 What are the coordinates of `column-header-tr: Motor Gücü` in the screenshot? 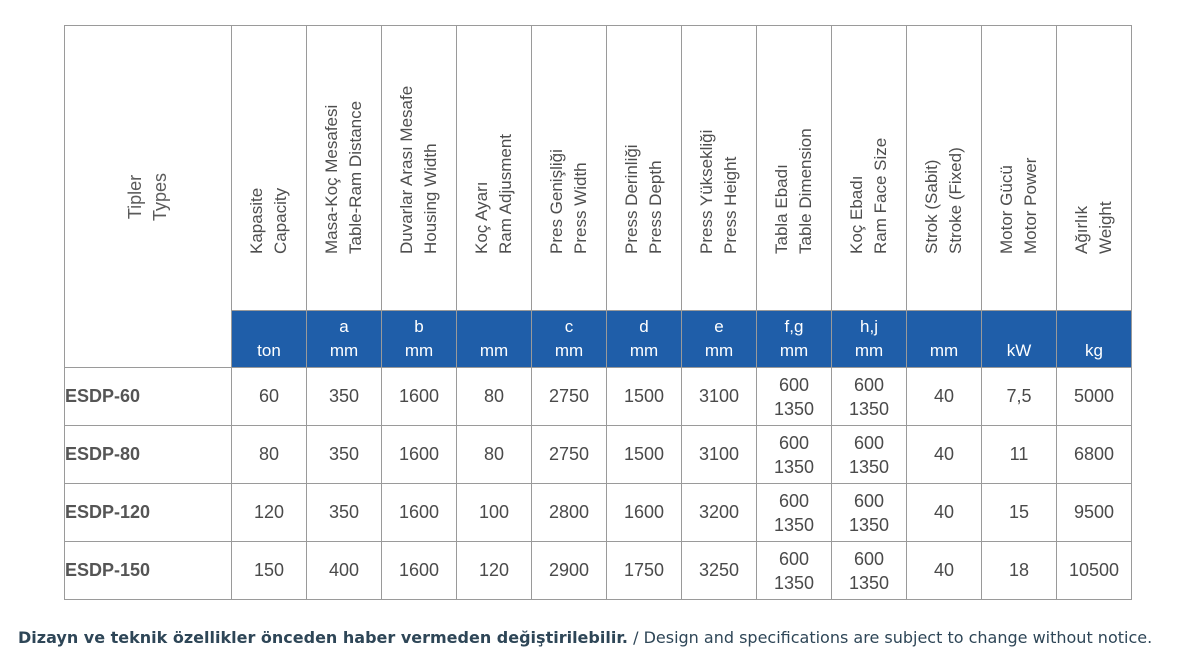 It's located at (1006, 209).